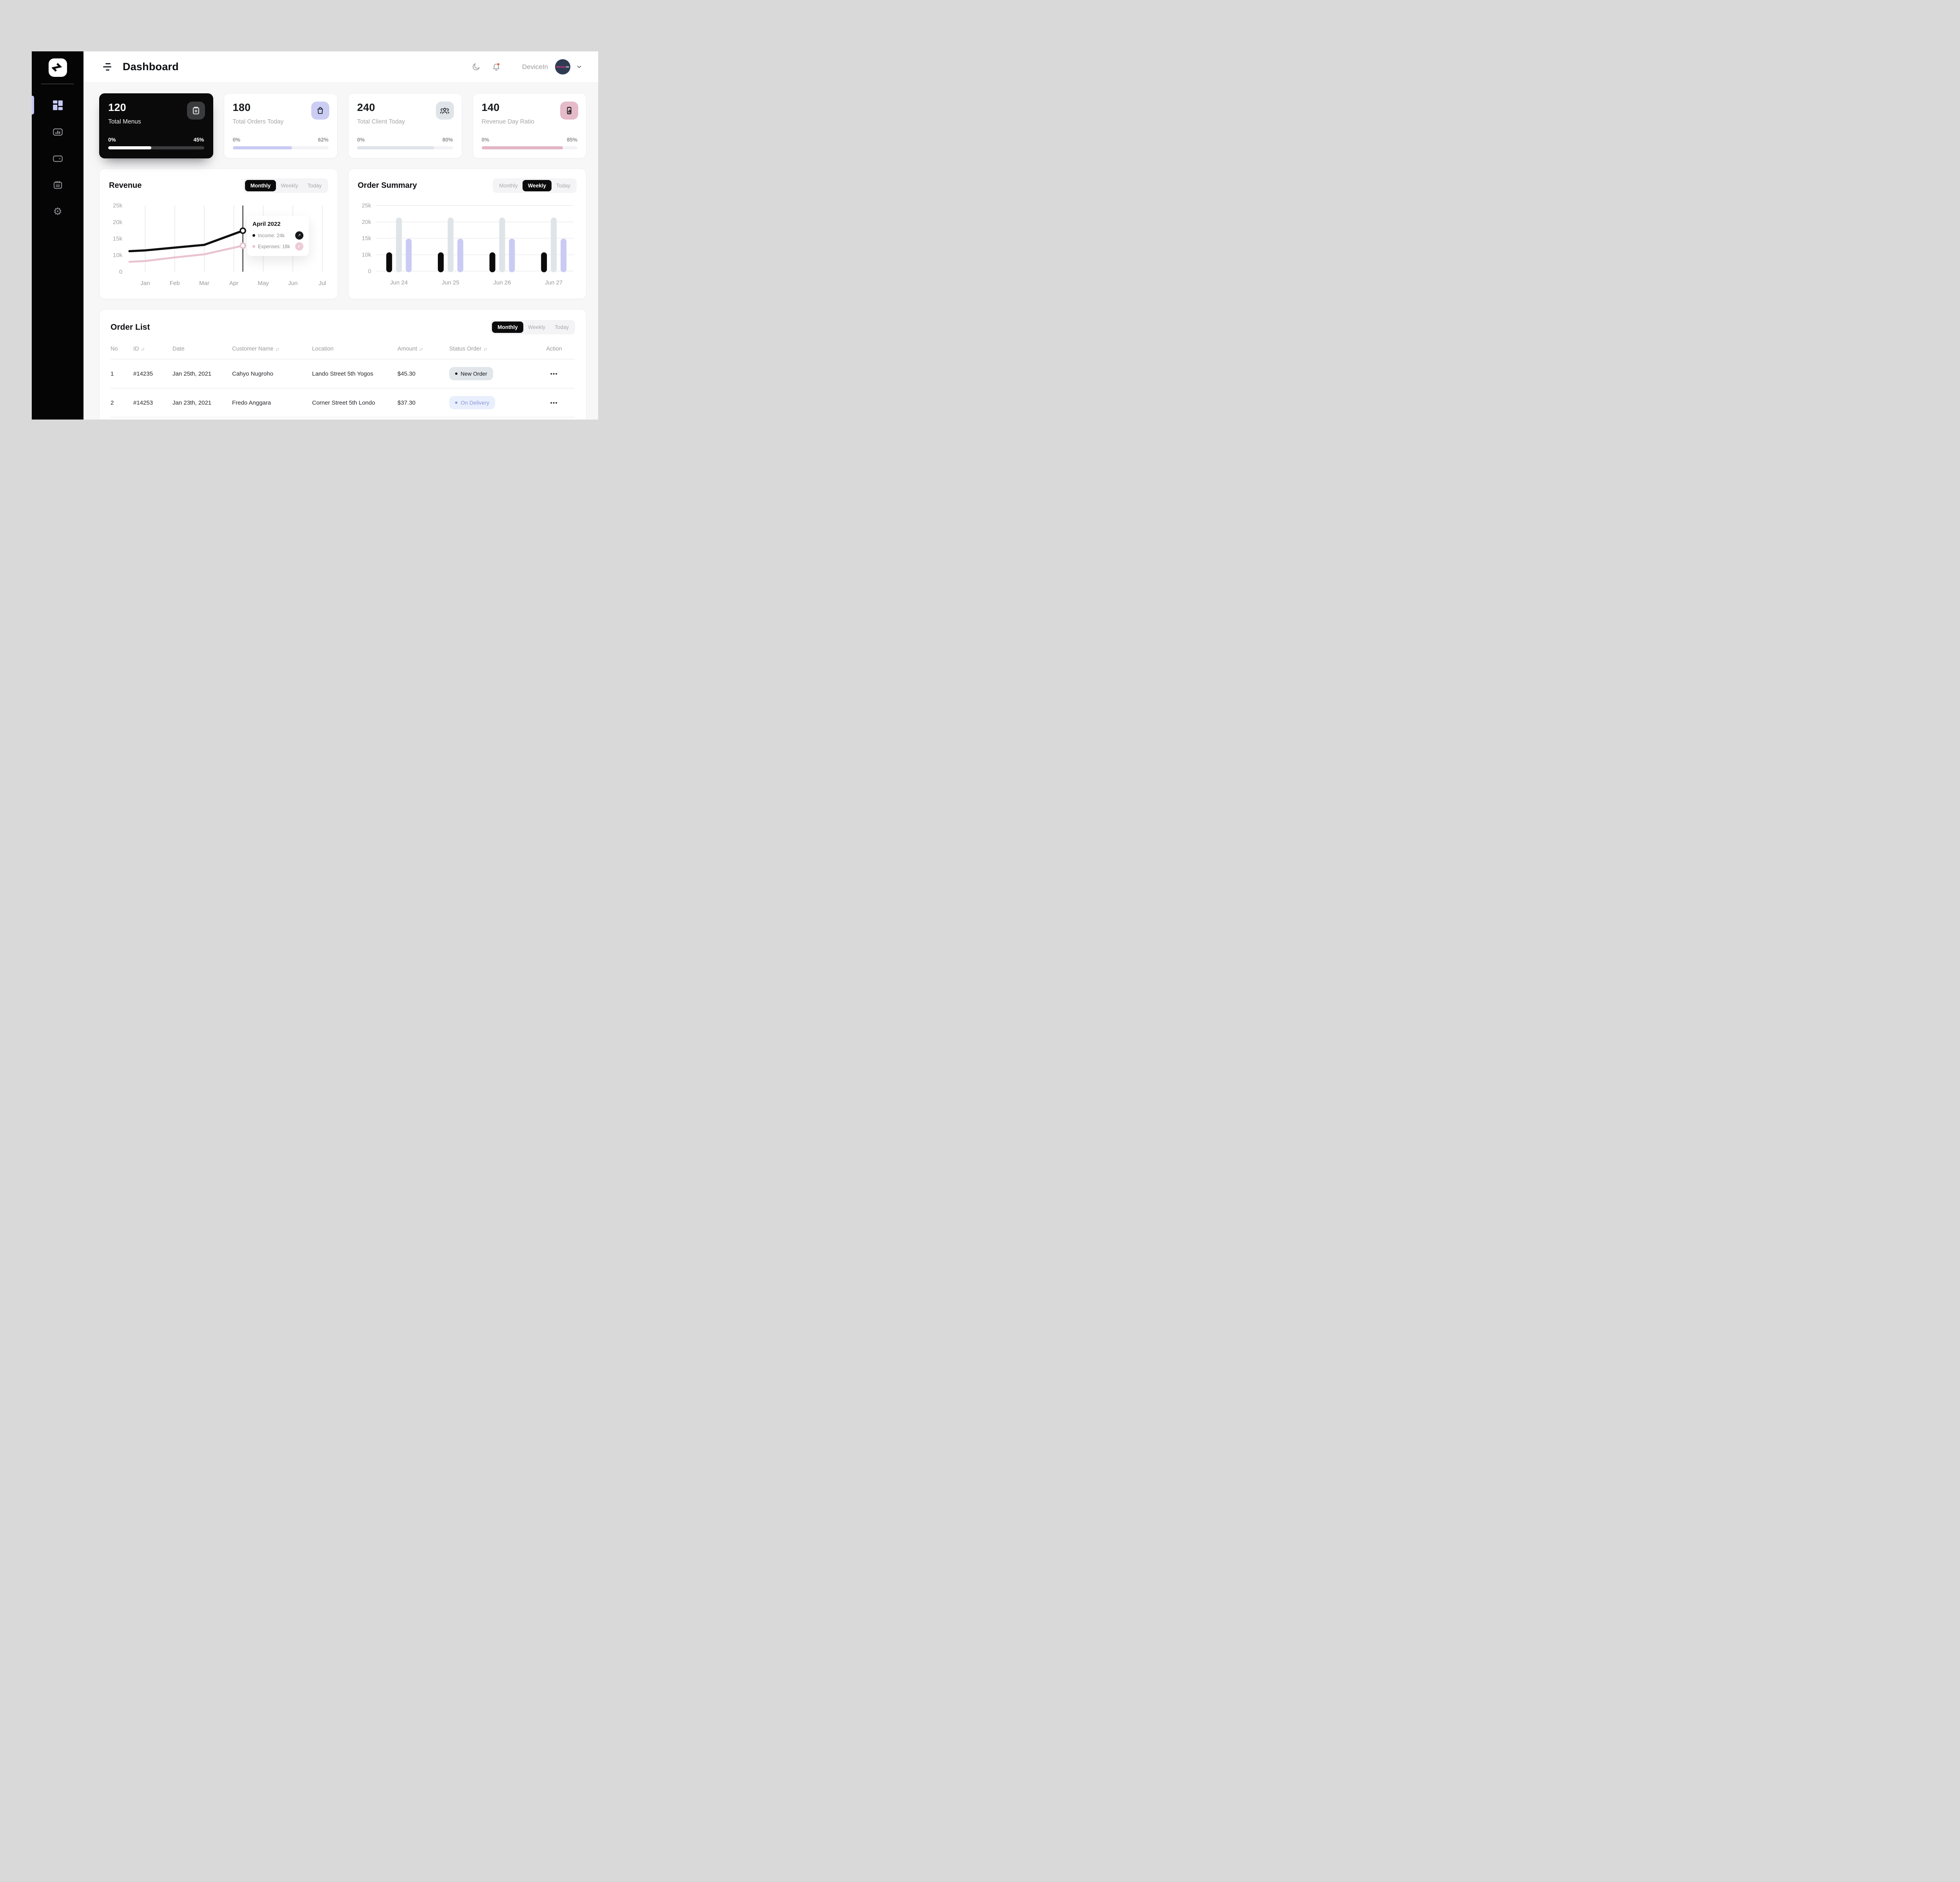 The image size is (1960, 1882). I want to click on sidebar-item-dashboard, so click(57, 105).